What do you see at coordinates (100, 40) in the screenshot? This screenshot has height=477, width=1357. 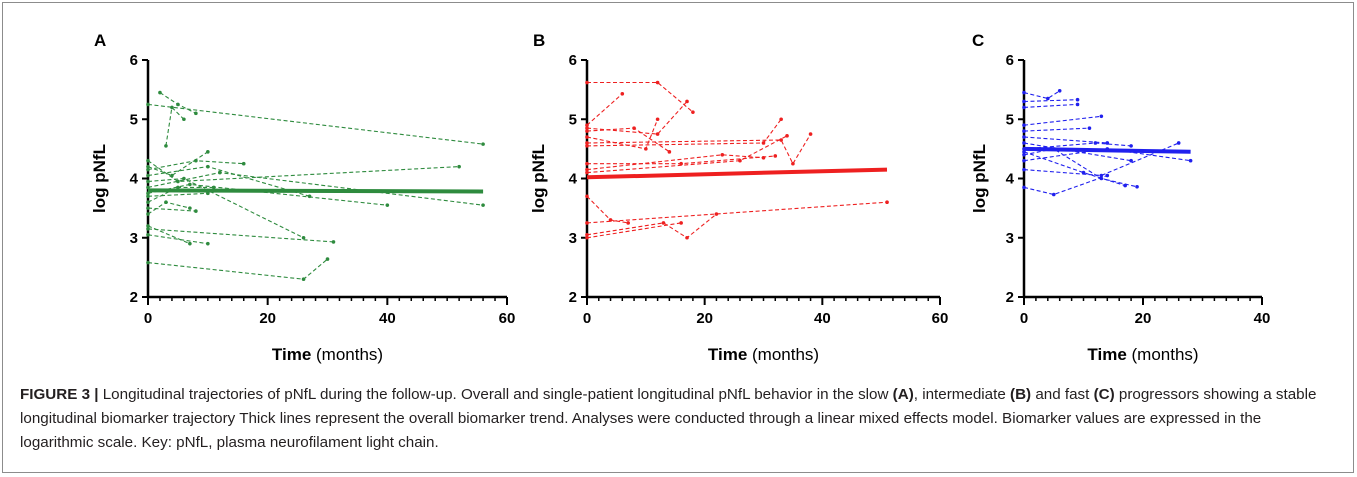 I see `panel-label: A` at bounding box center [100, 40].